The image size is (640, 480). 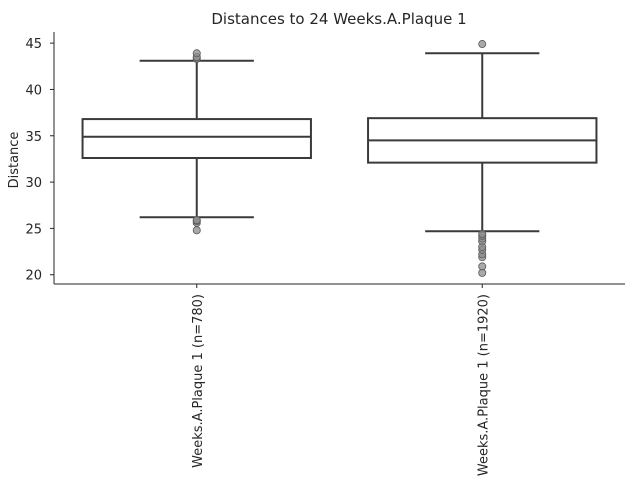 What do you see at coordinates (14, 160) in the screenshot?
I see `y-axis-label: Distance` at bounding box center [14, 160].